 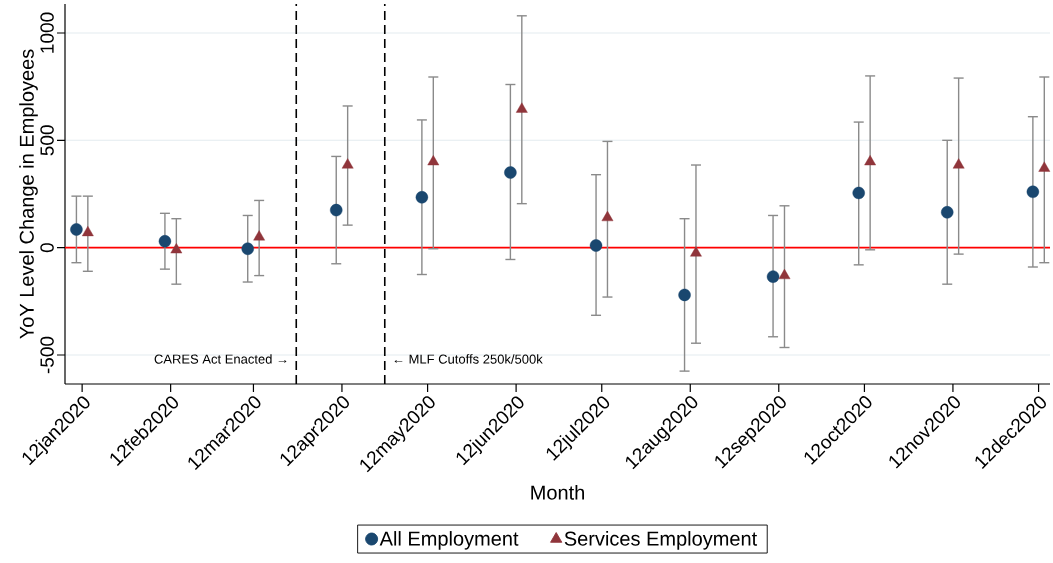 I want to click on y-tick-label: 500, so click(x=47, y=140).